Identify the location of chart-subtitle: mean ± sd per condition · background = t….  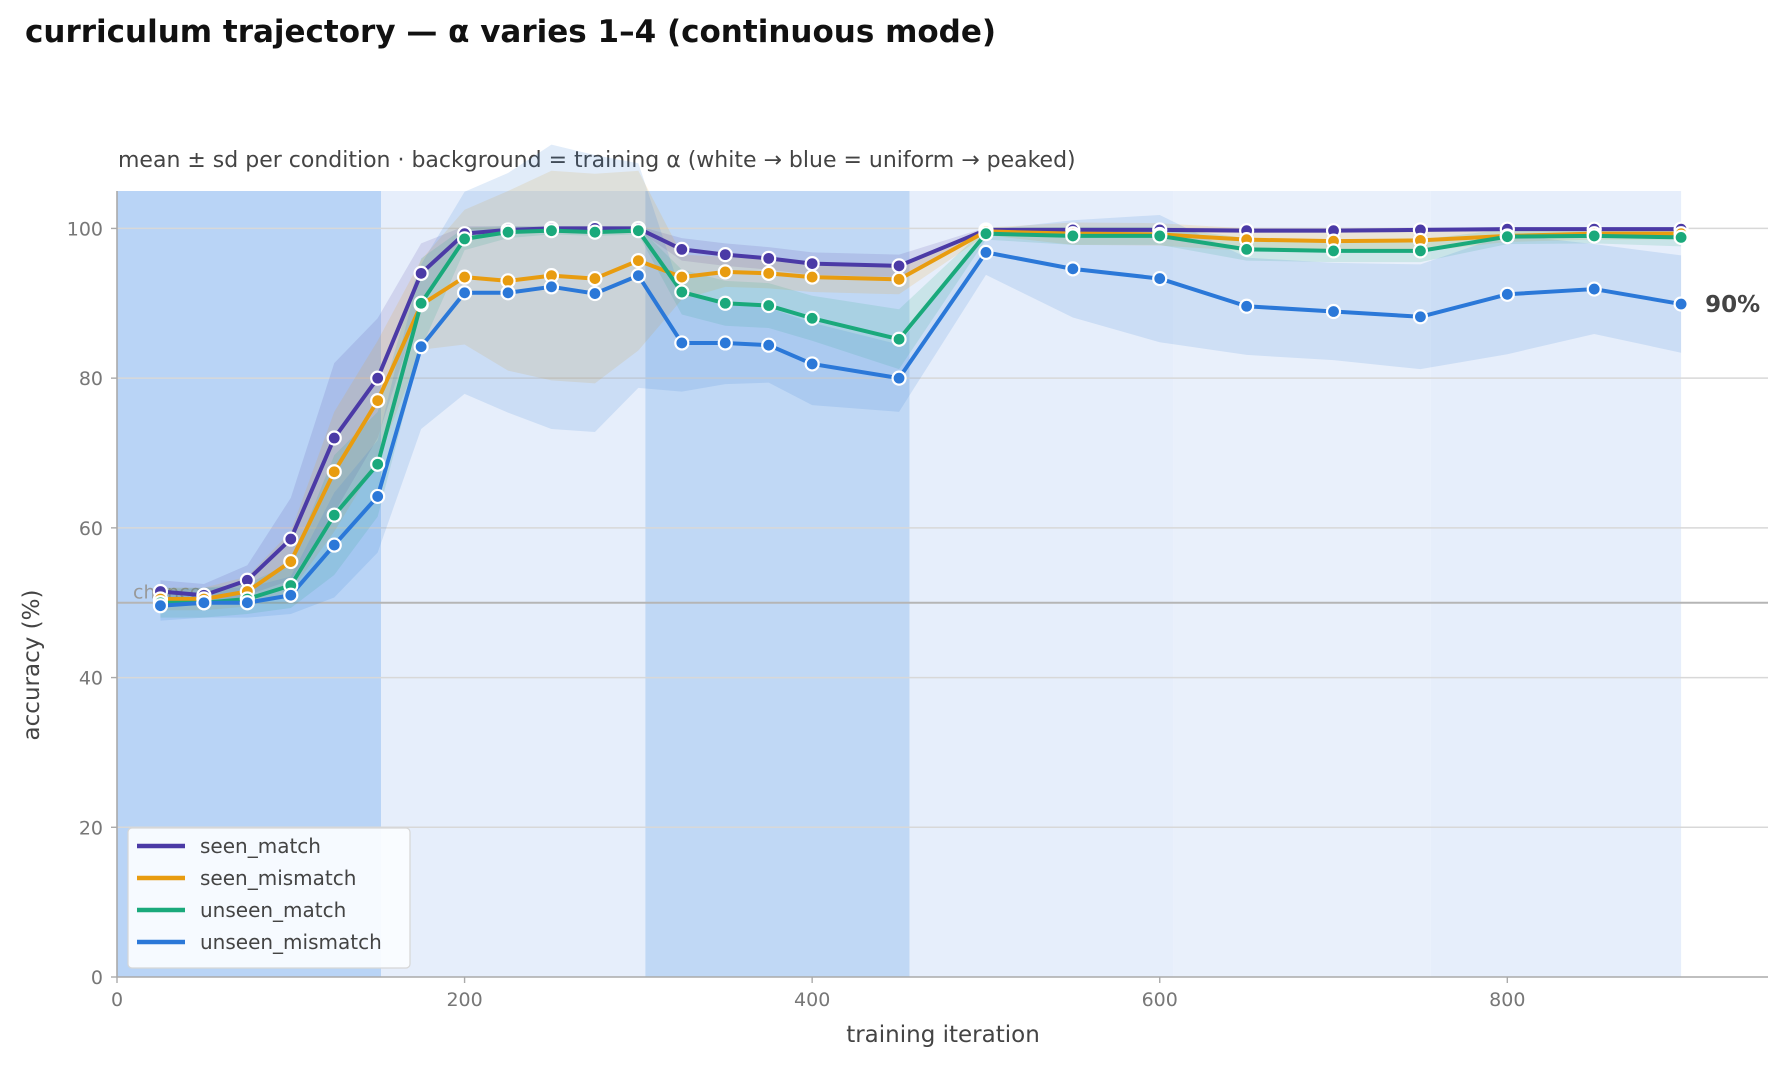
(597, 160).